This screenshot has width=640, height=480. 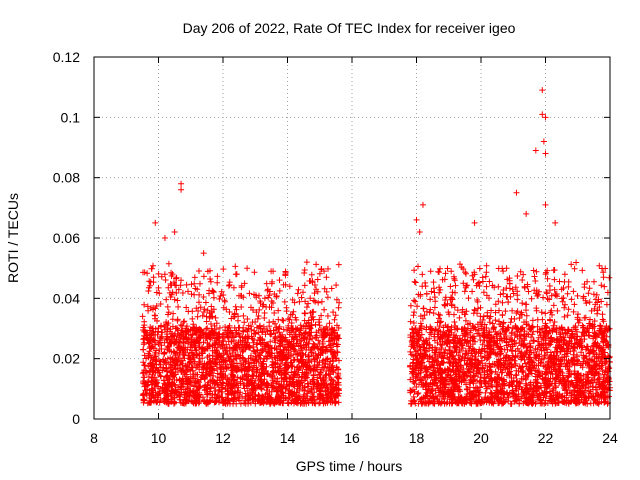 I want to click on x-tick-label: 12, so click(x=223, y=438).